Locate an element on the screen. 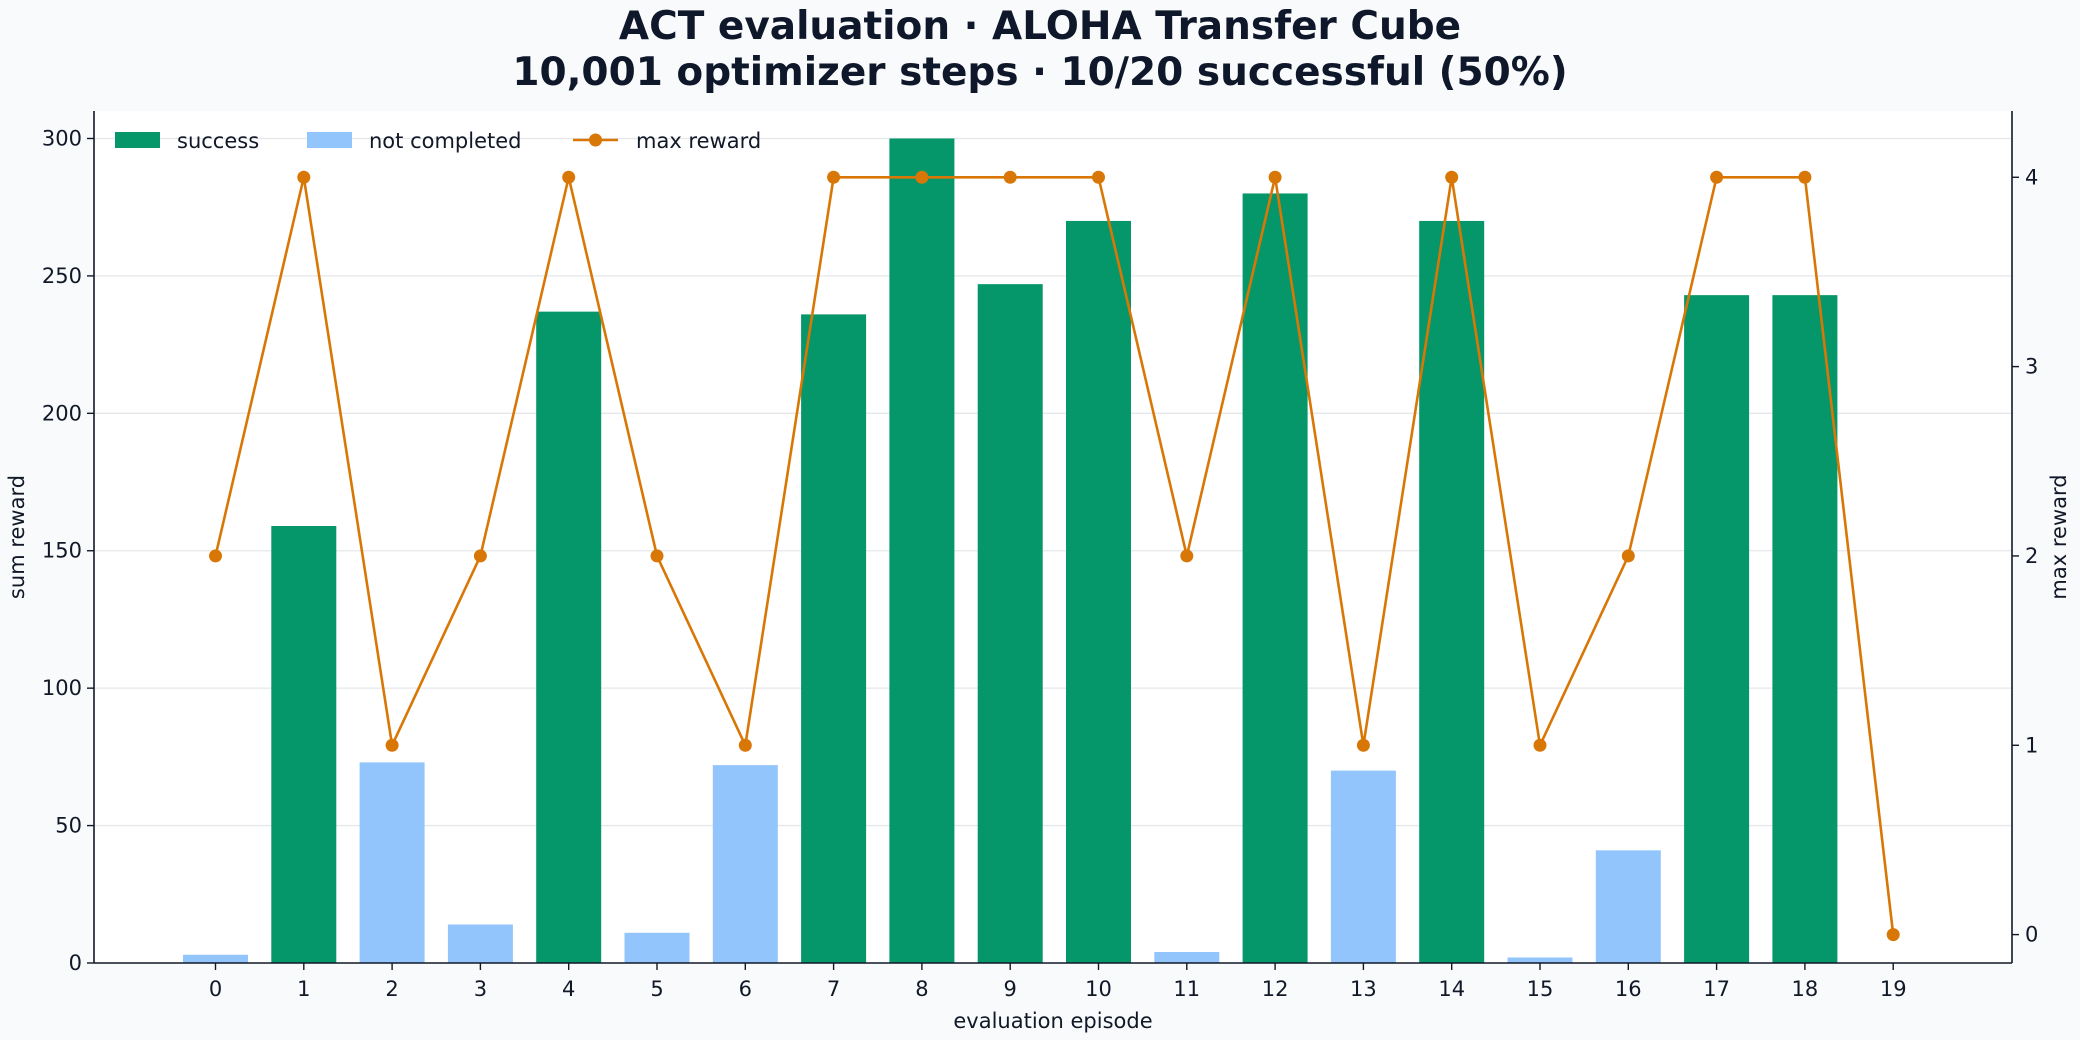 The image size is (2080, 1040). y2-tick-label: 1 is located at coordinates (2031, 745).